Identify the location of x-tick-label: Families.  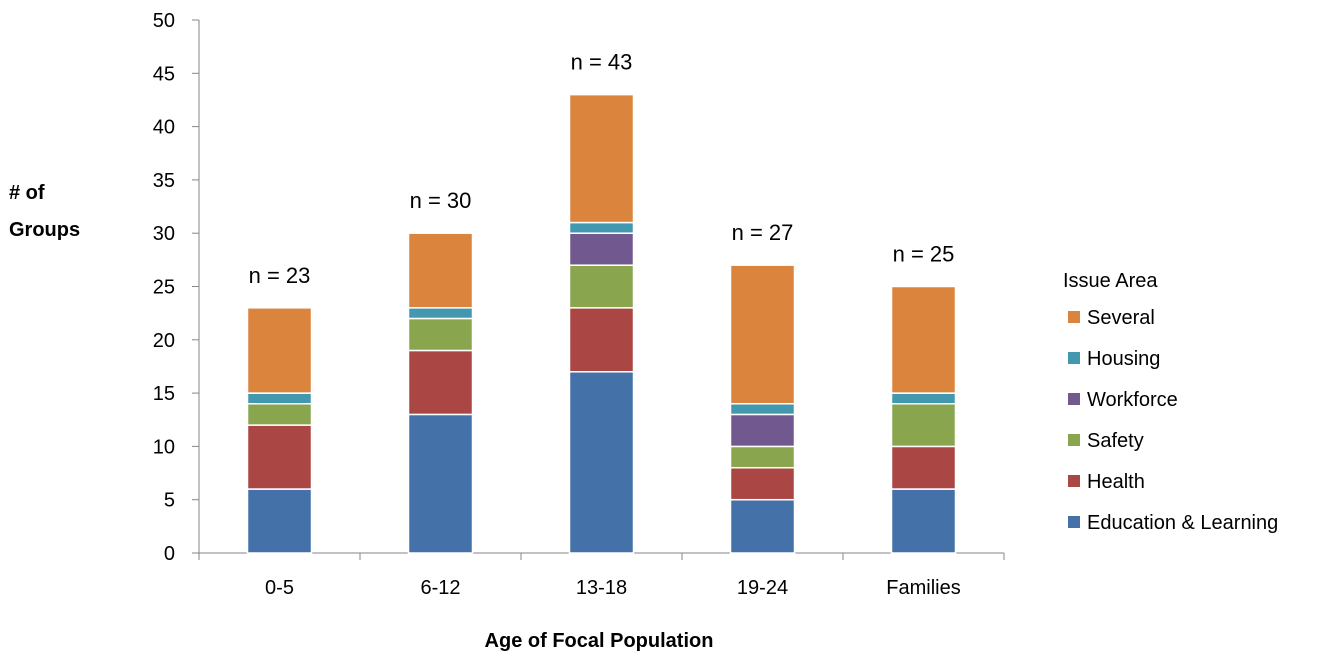
(923, 588).